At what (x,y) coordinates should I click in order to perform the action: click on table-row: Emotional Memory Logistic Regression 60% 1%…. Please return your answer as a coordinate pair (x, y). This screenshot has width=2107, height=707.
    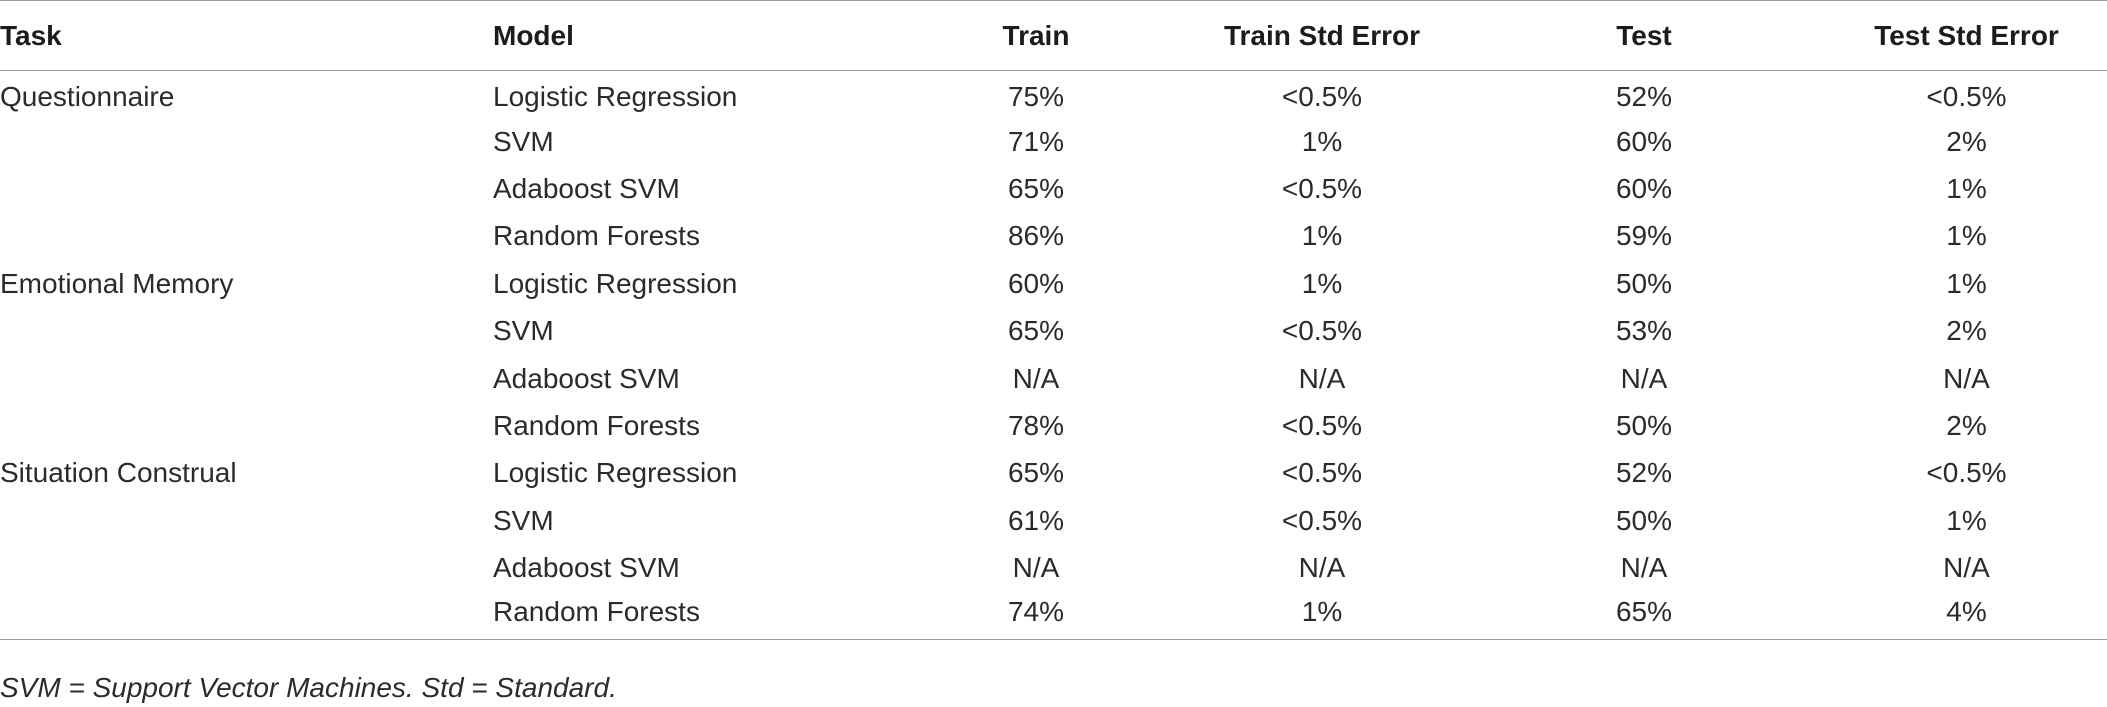
    Looking at the image, I should click on (1053, 283).